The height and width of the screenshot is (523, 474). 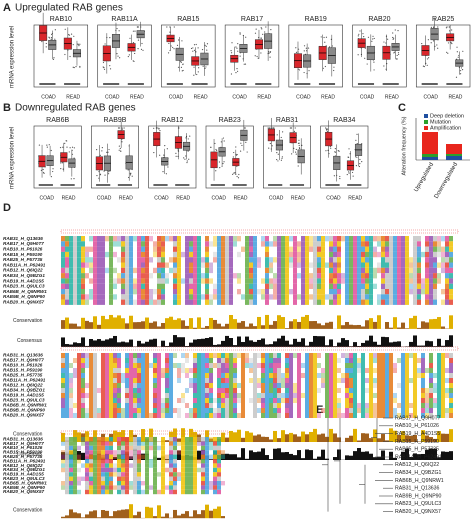 What do you see at coordinates (124, 19) in the screenshot?
I see `gene-title: RAB11A` at bounding box center [124, 19].